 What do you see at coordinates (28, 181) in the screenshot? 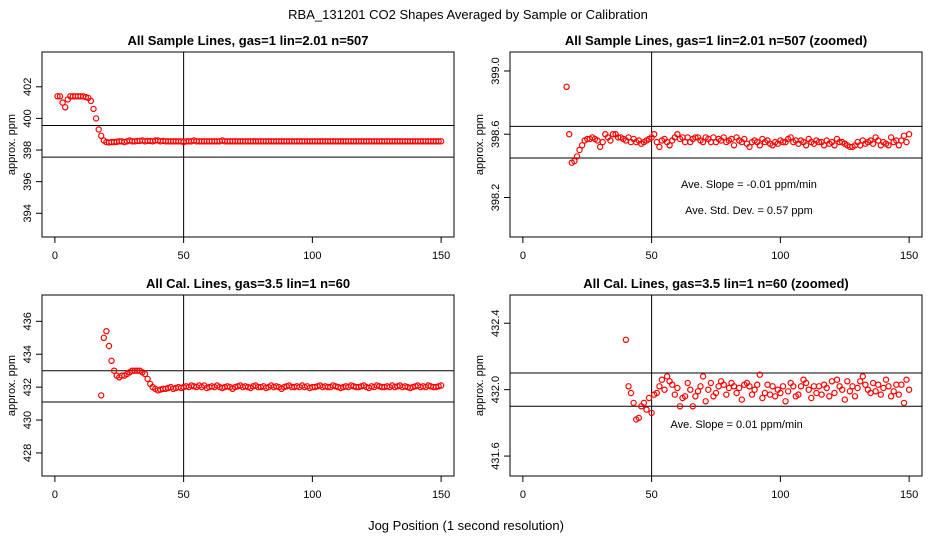
I see `y-tick-label: 396` at bounding box center [28, 181].